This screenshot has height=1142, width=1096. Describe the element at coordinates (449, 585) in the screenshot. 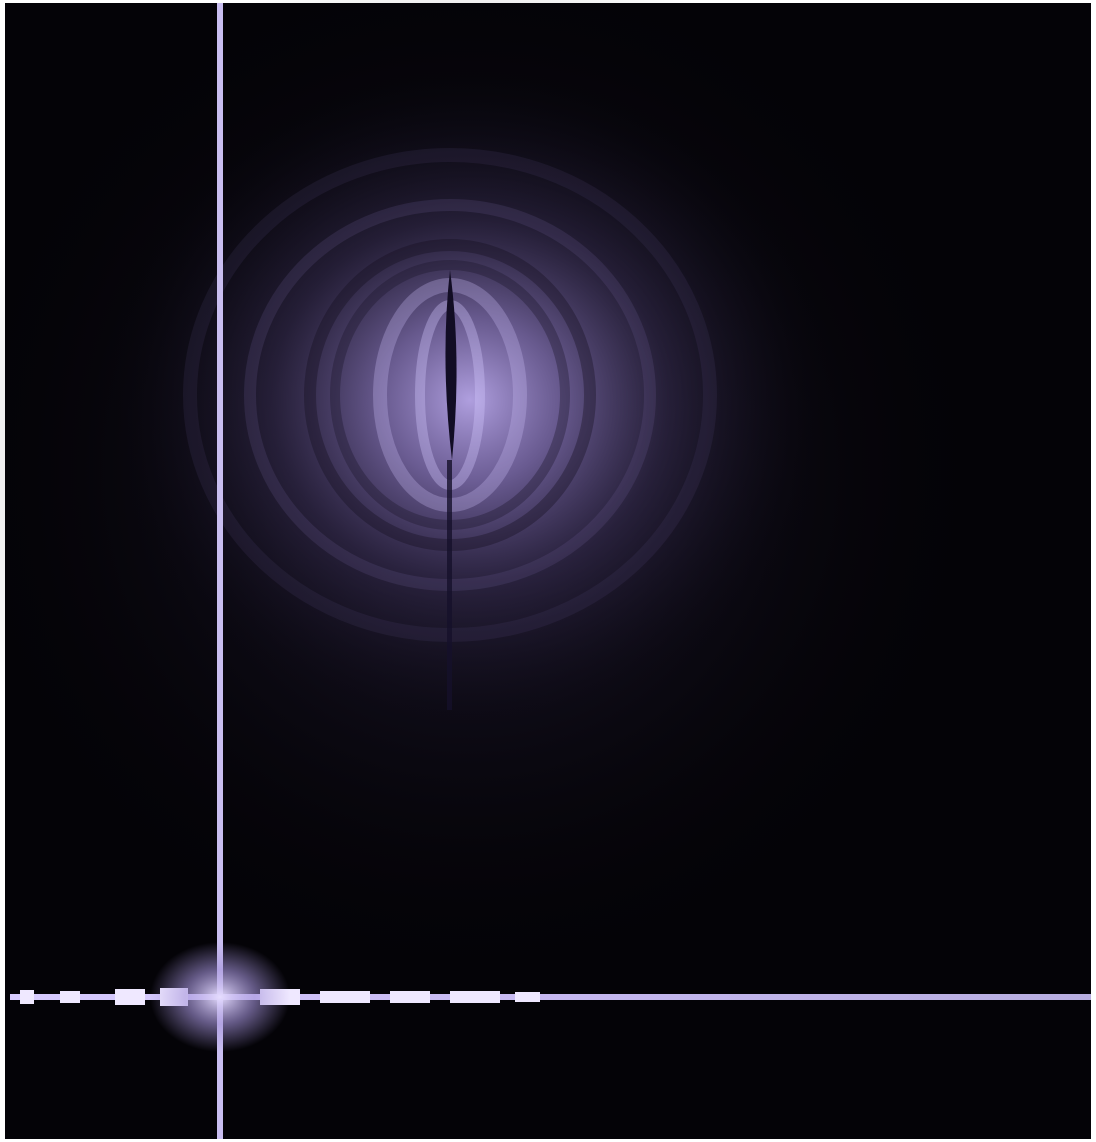

I see `beam-stop-arm` at that location.